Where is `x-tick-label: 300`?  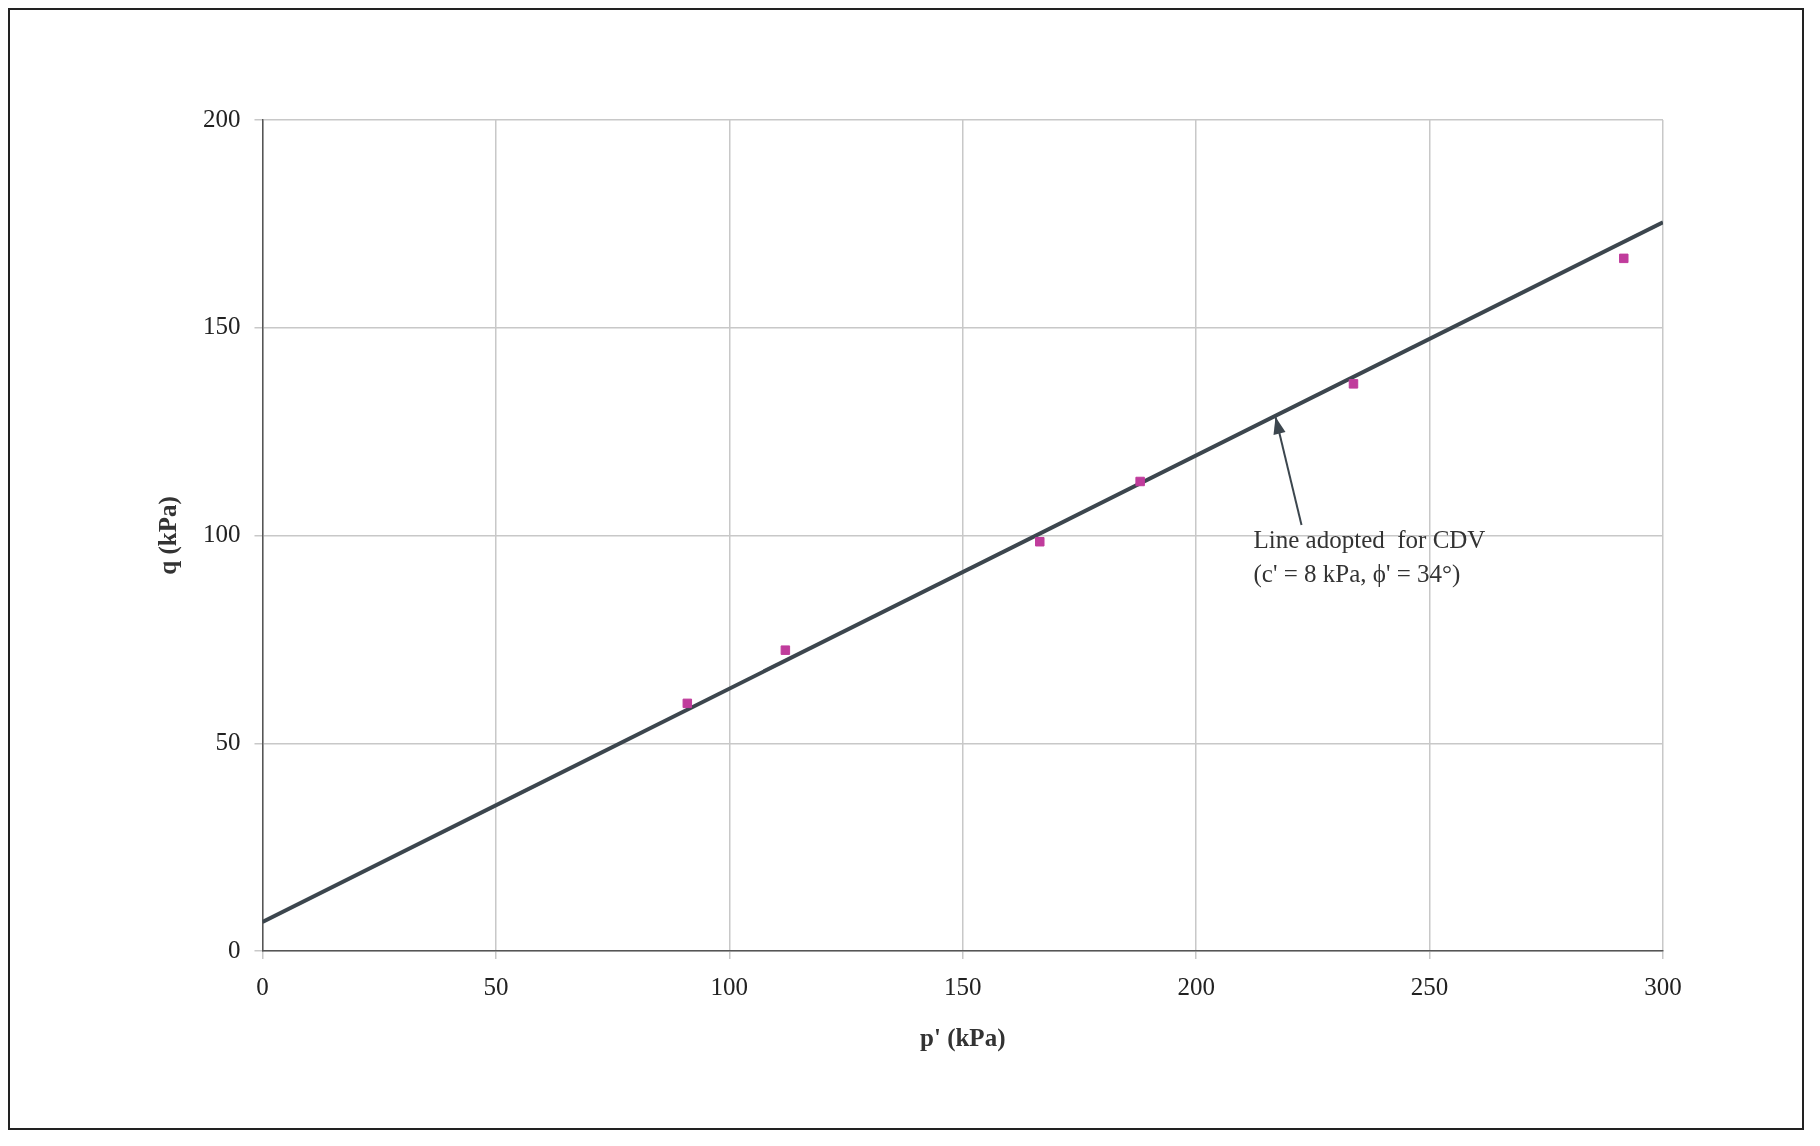 x-tick-label: 300 is located at coordinates (1663, 986).